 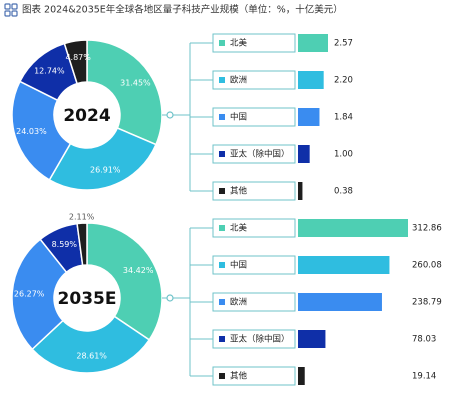 I want to click on donut-value-label: 26.91%, so click(x=105, y=170).